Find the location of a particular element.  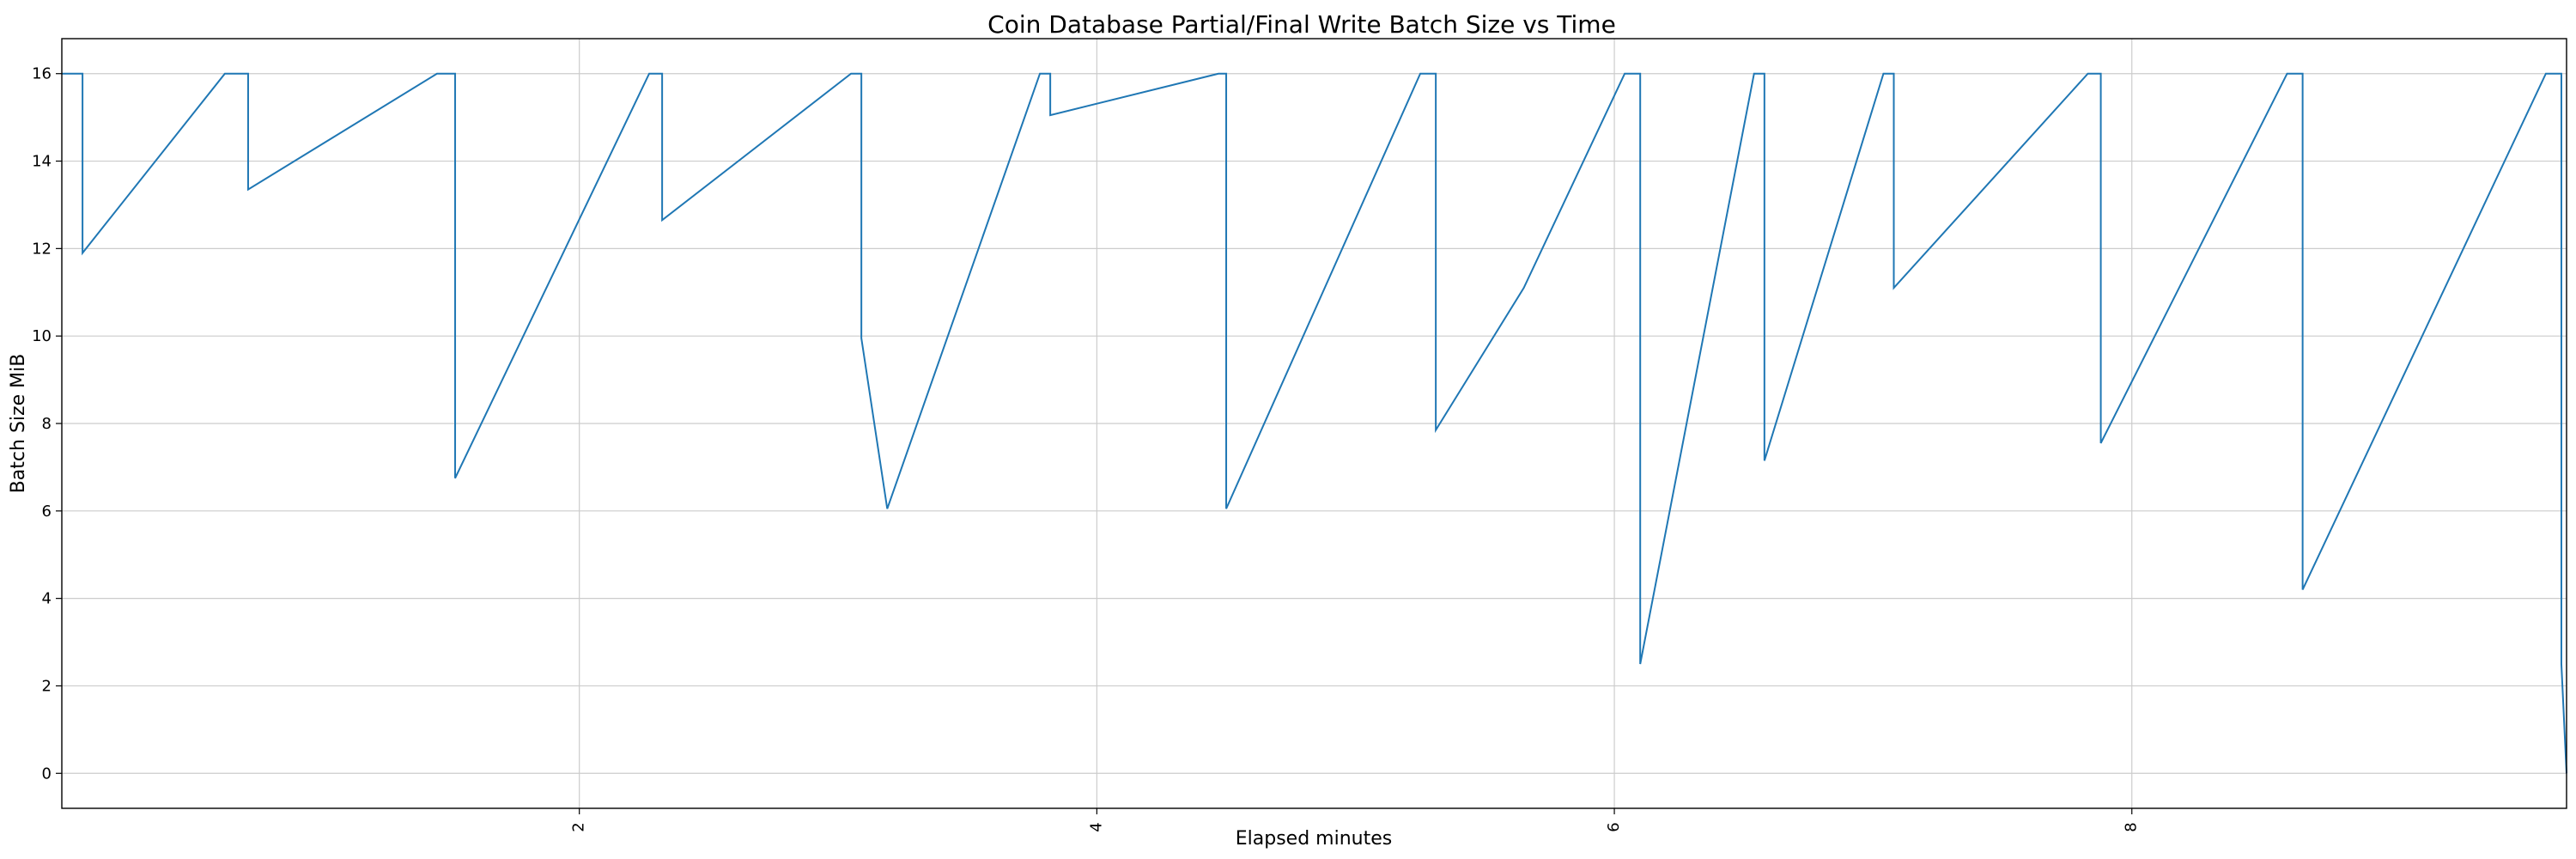

x-axis-label: Elapsed minutes is located at coordinates (1314, 839).